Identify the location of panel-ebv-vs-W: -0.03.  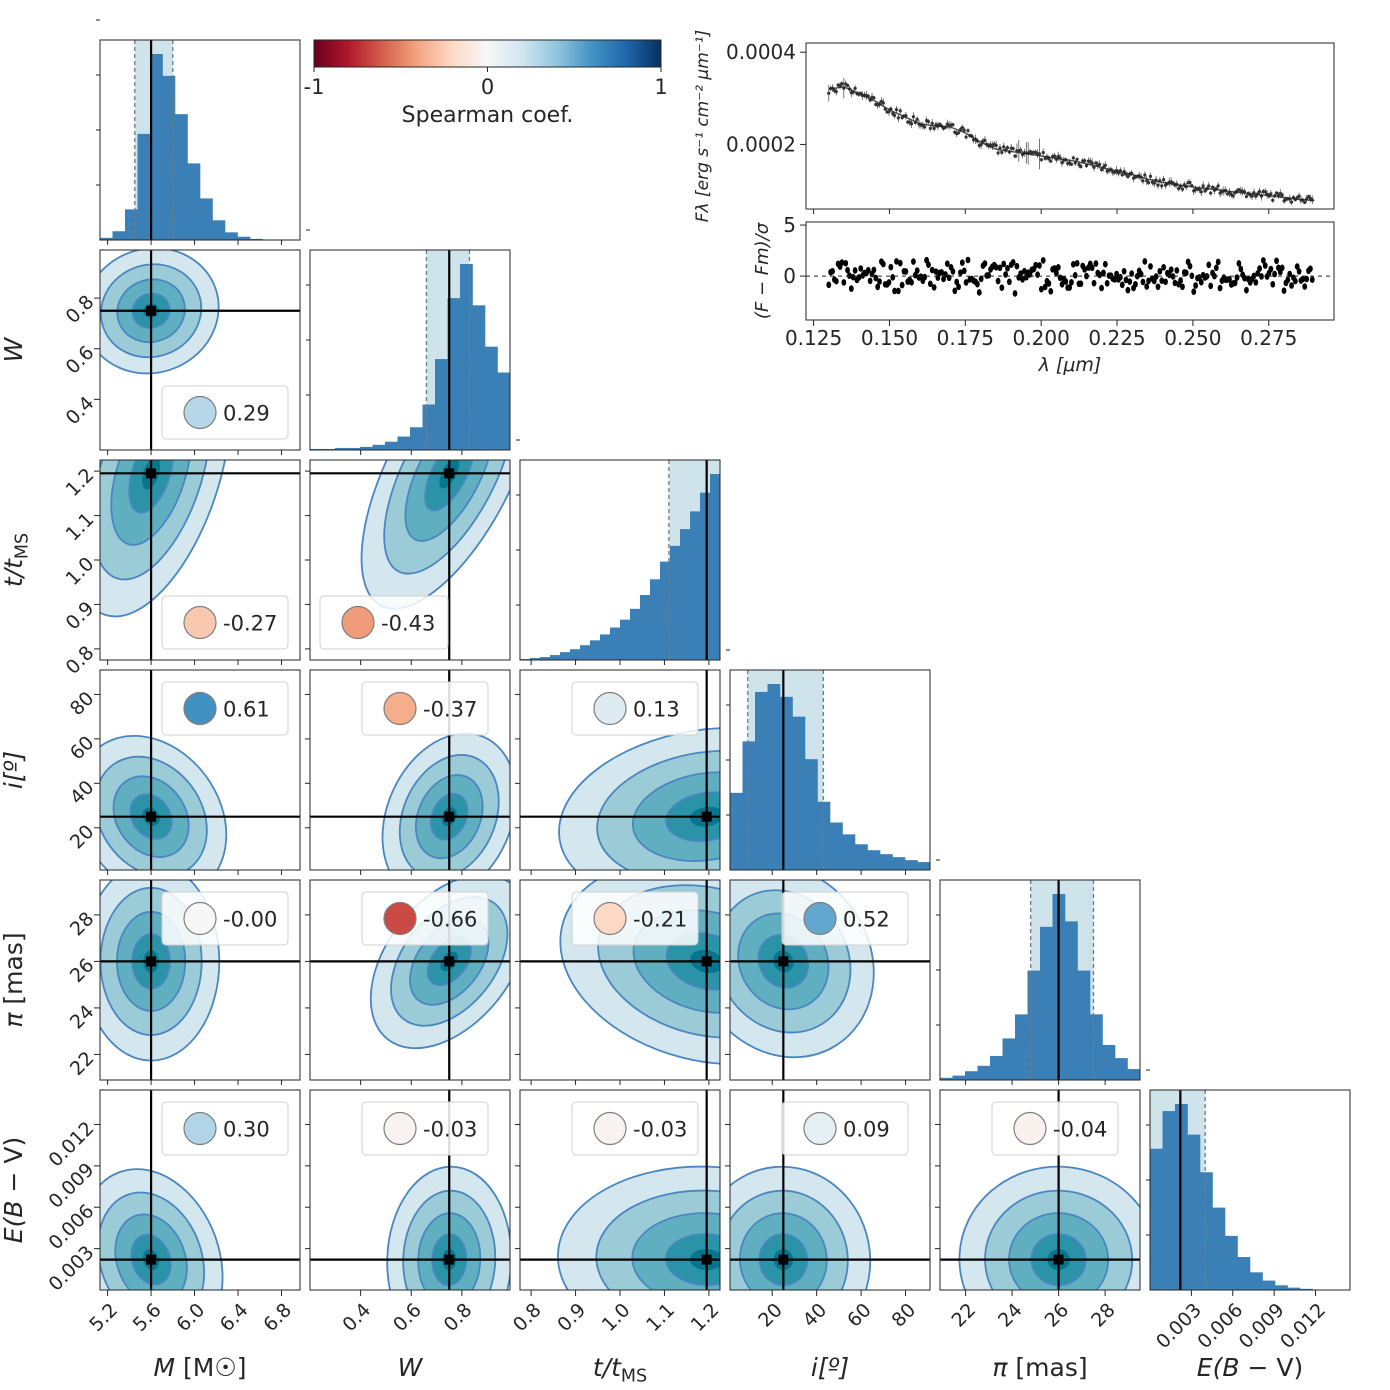
(410, 1190).